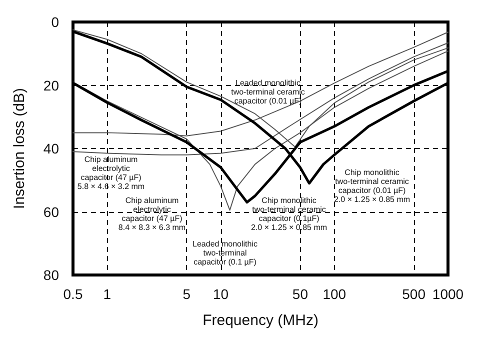 Image resolution: width=484 pixels, height=337 pixels. I want to click on y-tick-label: 0, so click(55, 22).